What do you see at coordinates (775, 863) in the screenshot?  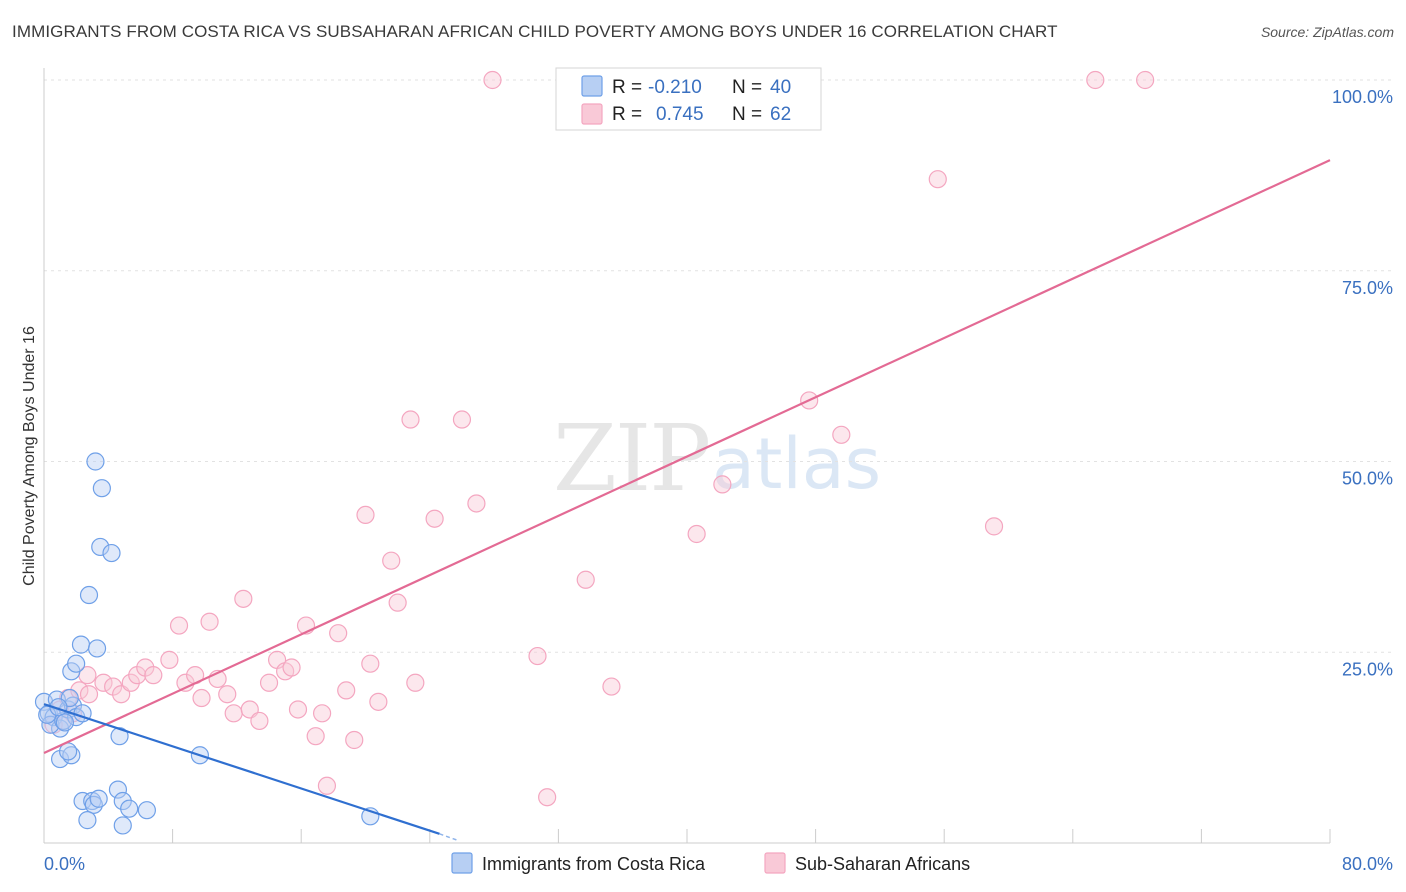 I see `bottom-legend-swatch-pink` at bounding box center [775, 863].